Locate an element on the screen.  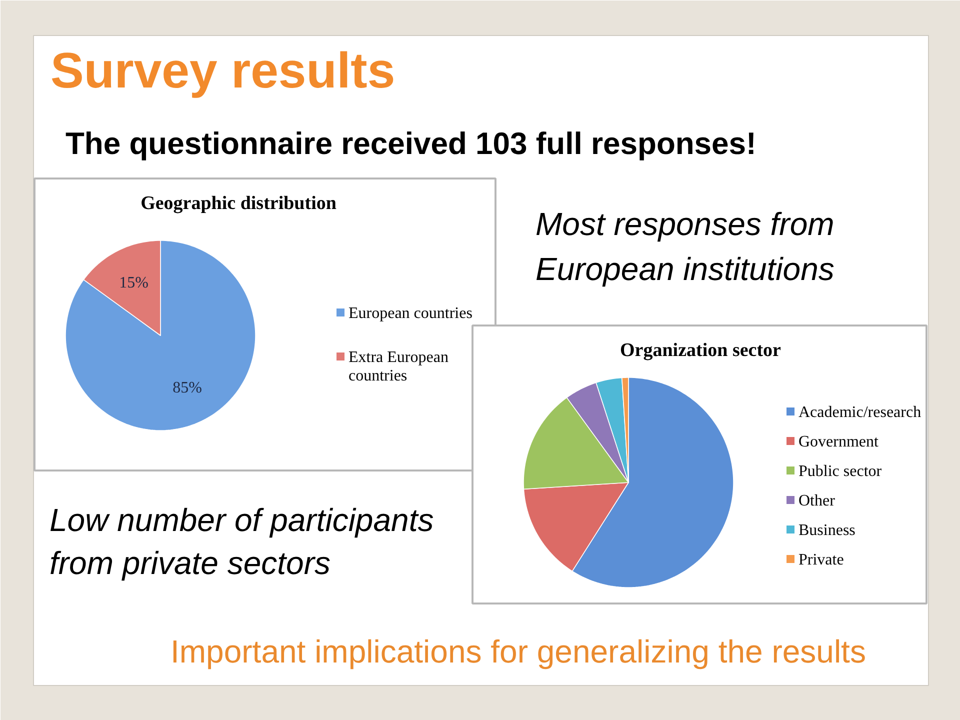
legend-label: Private is located at coordinates (821, 560).